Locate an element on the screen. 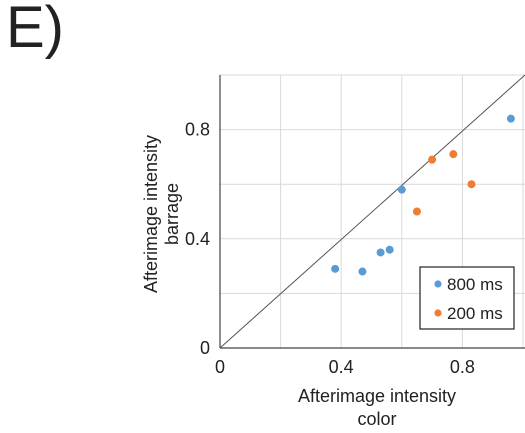  legend-box is located at coordinates (467, 298).